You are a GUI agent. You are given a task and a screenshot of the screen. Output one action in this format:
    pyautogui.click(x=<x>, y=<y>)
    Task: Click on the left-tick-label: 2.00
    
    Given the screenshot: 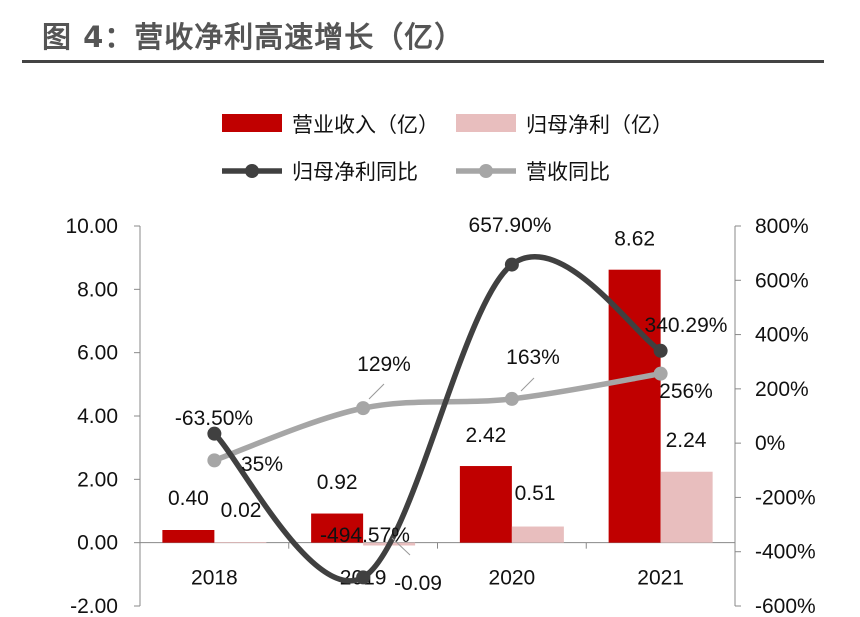 What is the action you would take?
    pyautogui.click(x=97, y=479)
    